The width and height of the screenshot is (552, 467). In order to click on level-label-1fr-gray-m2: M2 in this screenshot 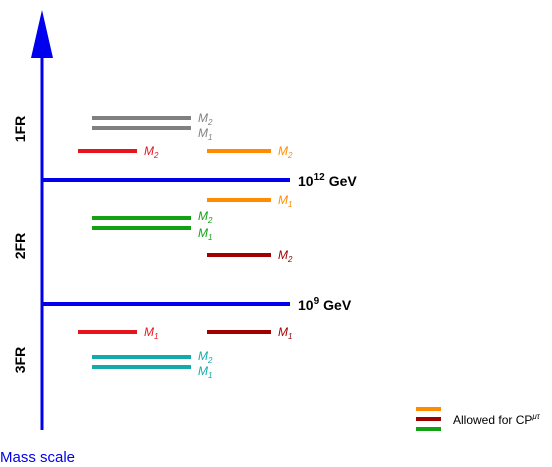, I will do `click(205, 119)`.